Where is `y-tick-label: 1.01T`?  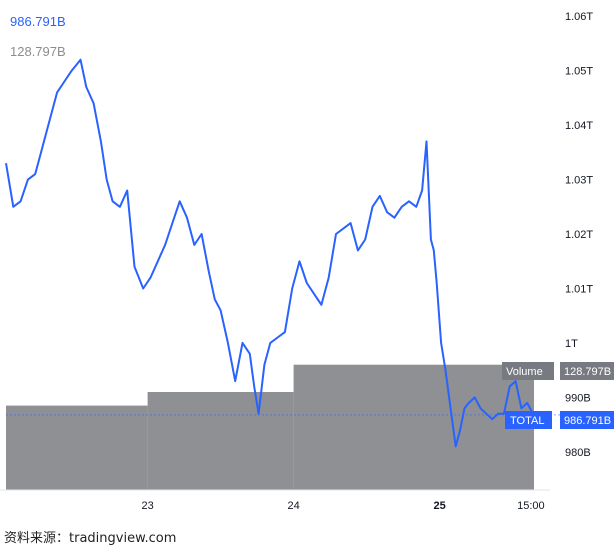
y-tick-label: 1.01T is located at coordinates (579, 290).